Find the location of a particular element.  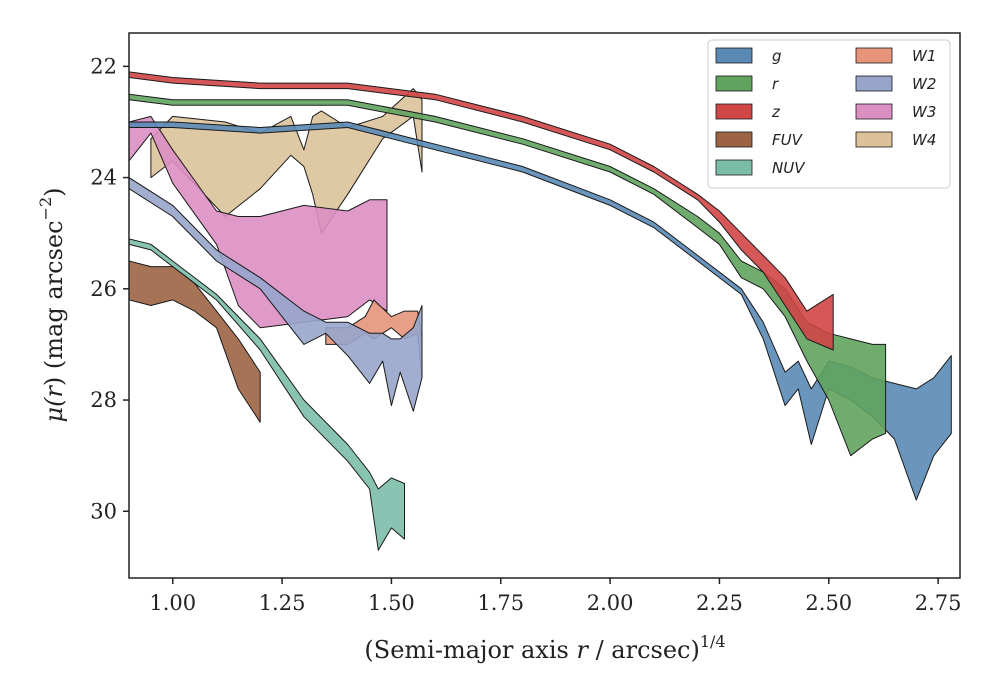

legend-swatch-z is located at coordinates (734, 111).